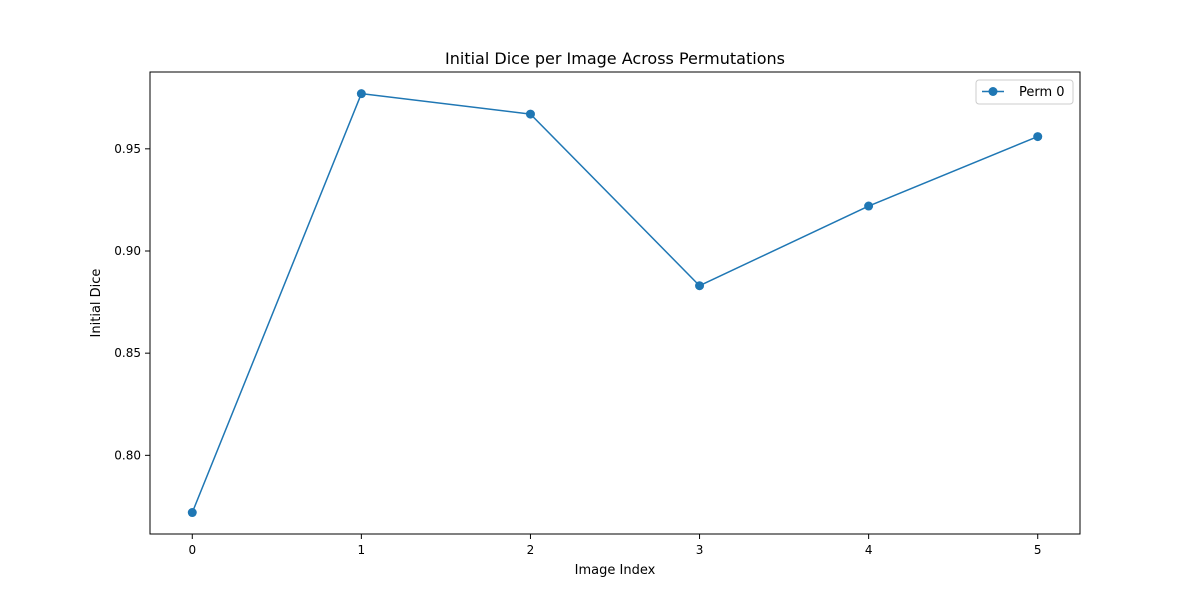 The width and height of the screenshot is (1200, 604). I want to click on x-axis-ticks: 0 1 2 3 4 5, so click(615, 545).